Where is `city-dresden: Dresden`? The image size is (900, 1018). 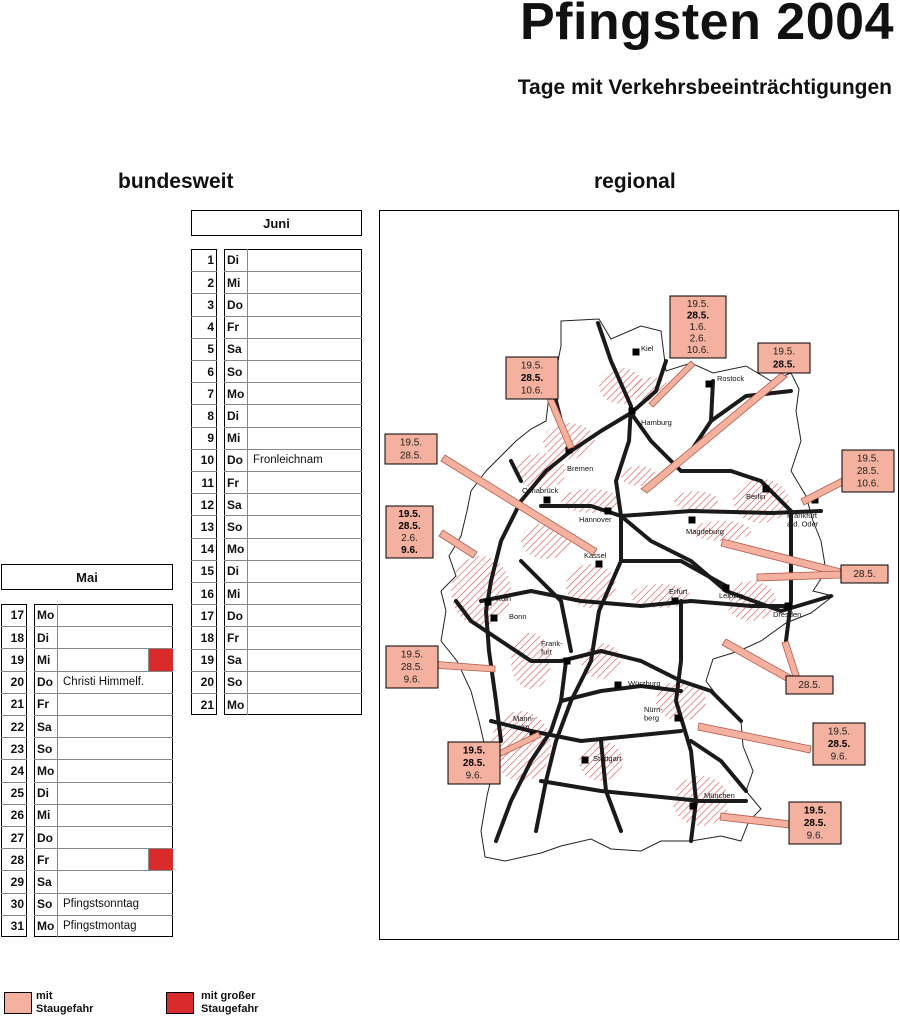 city-dresden: Dresden is located at coordinates (787, 610).